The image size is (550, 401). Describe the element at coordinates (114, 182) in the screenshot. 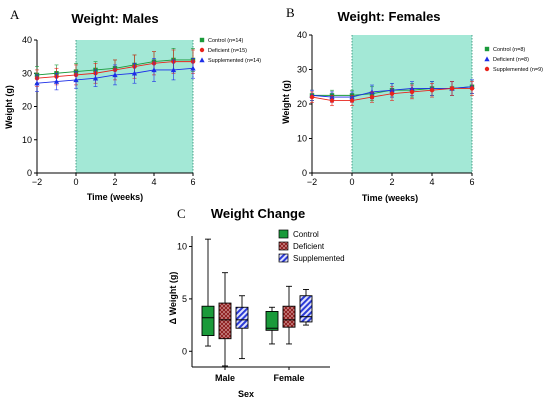

I see `chart-a-xtick-label: 2` at that location.